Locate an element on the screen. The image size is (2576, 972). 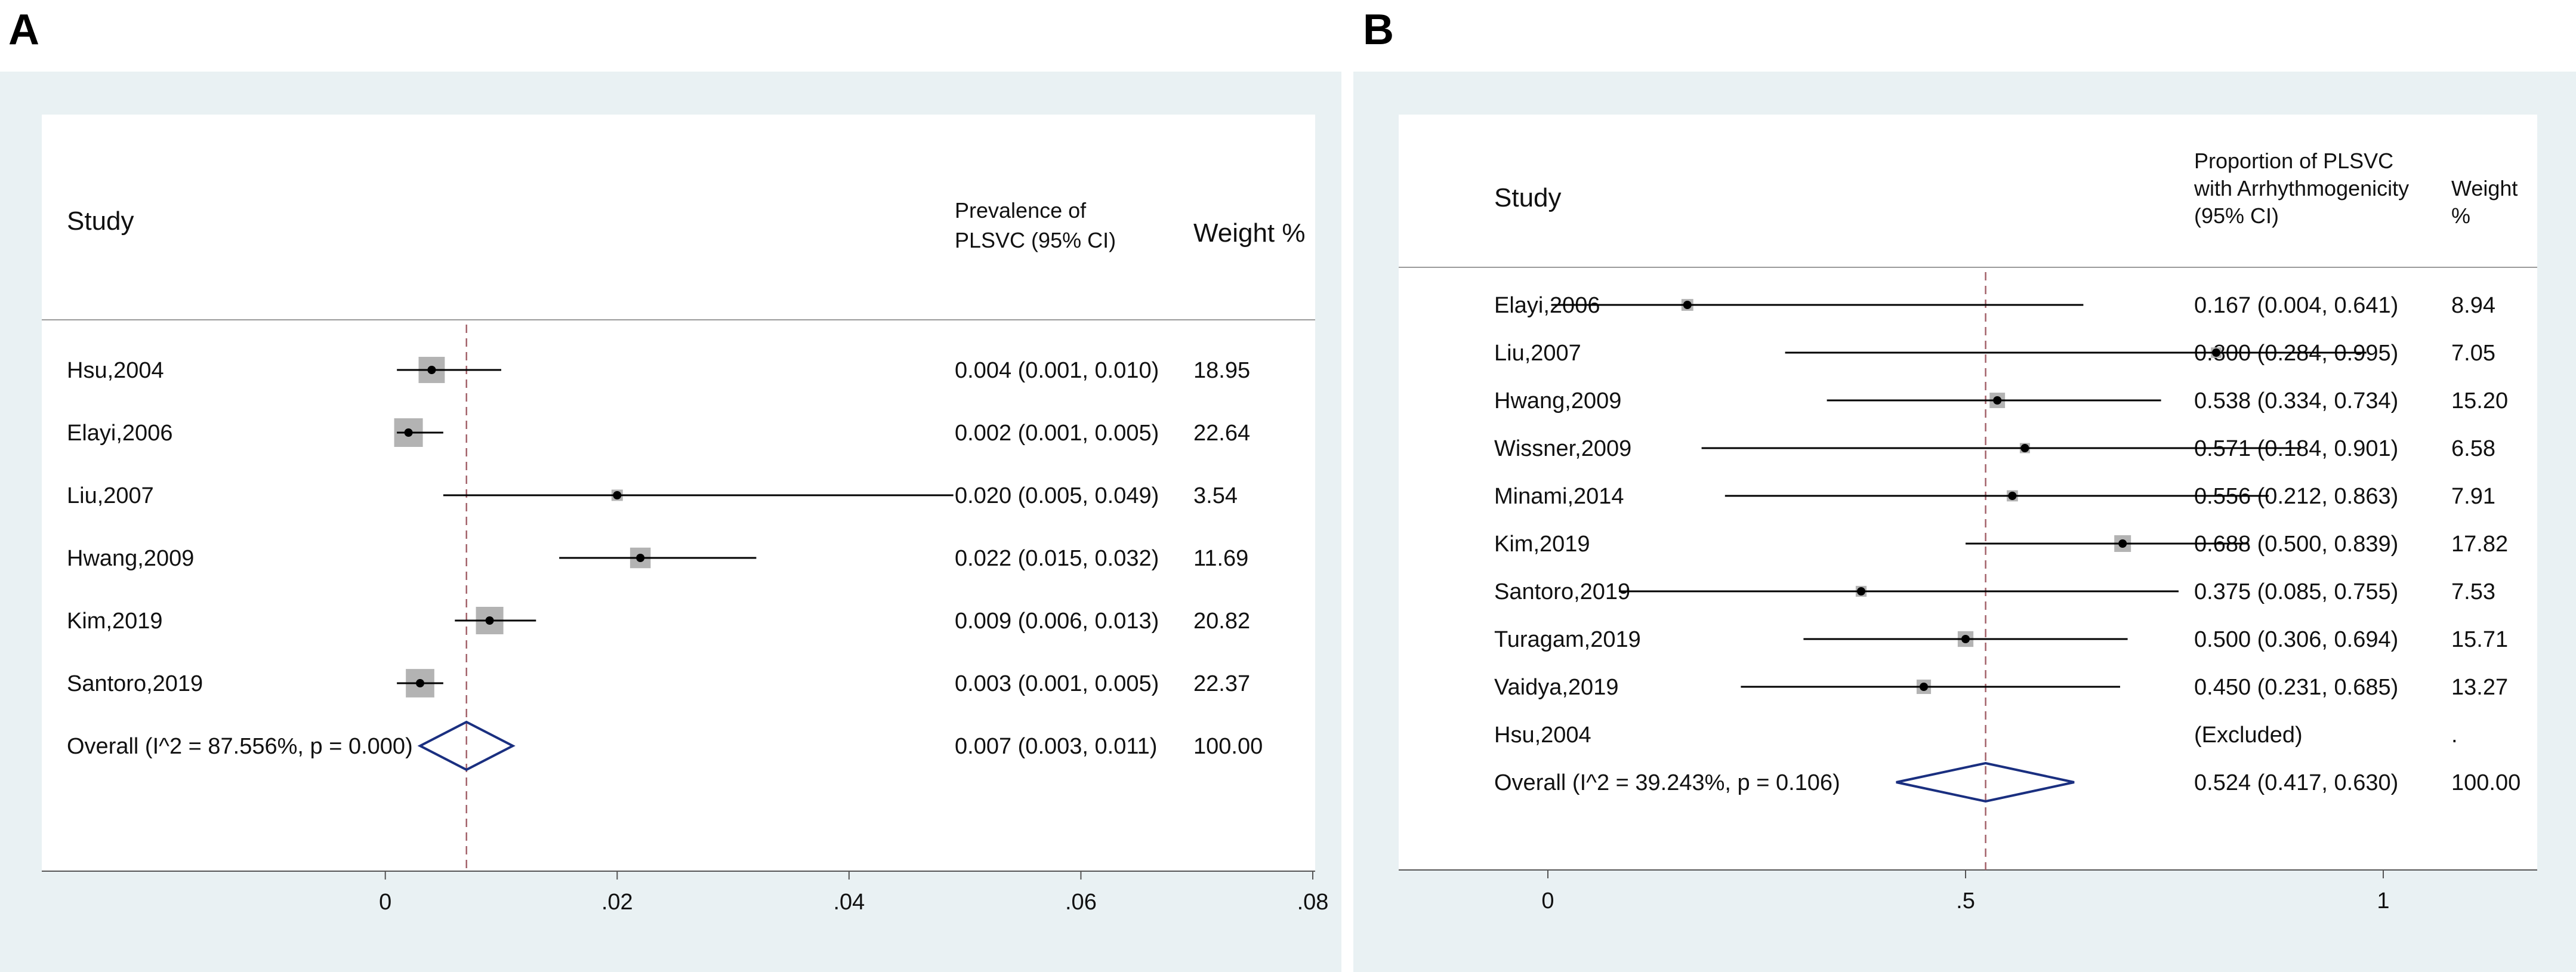
x-tick-label: .06 is located at coordinates (1081, 902).